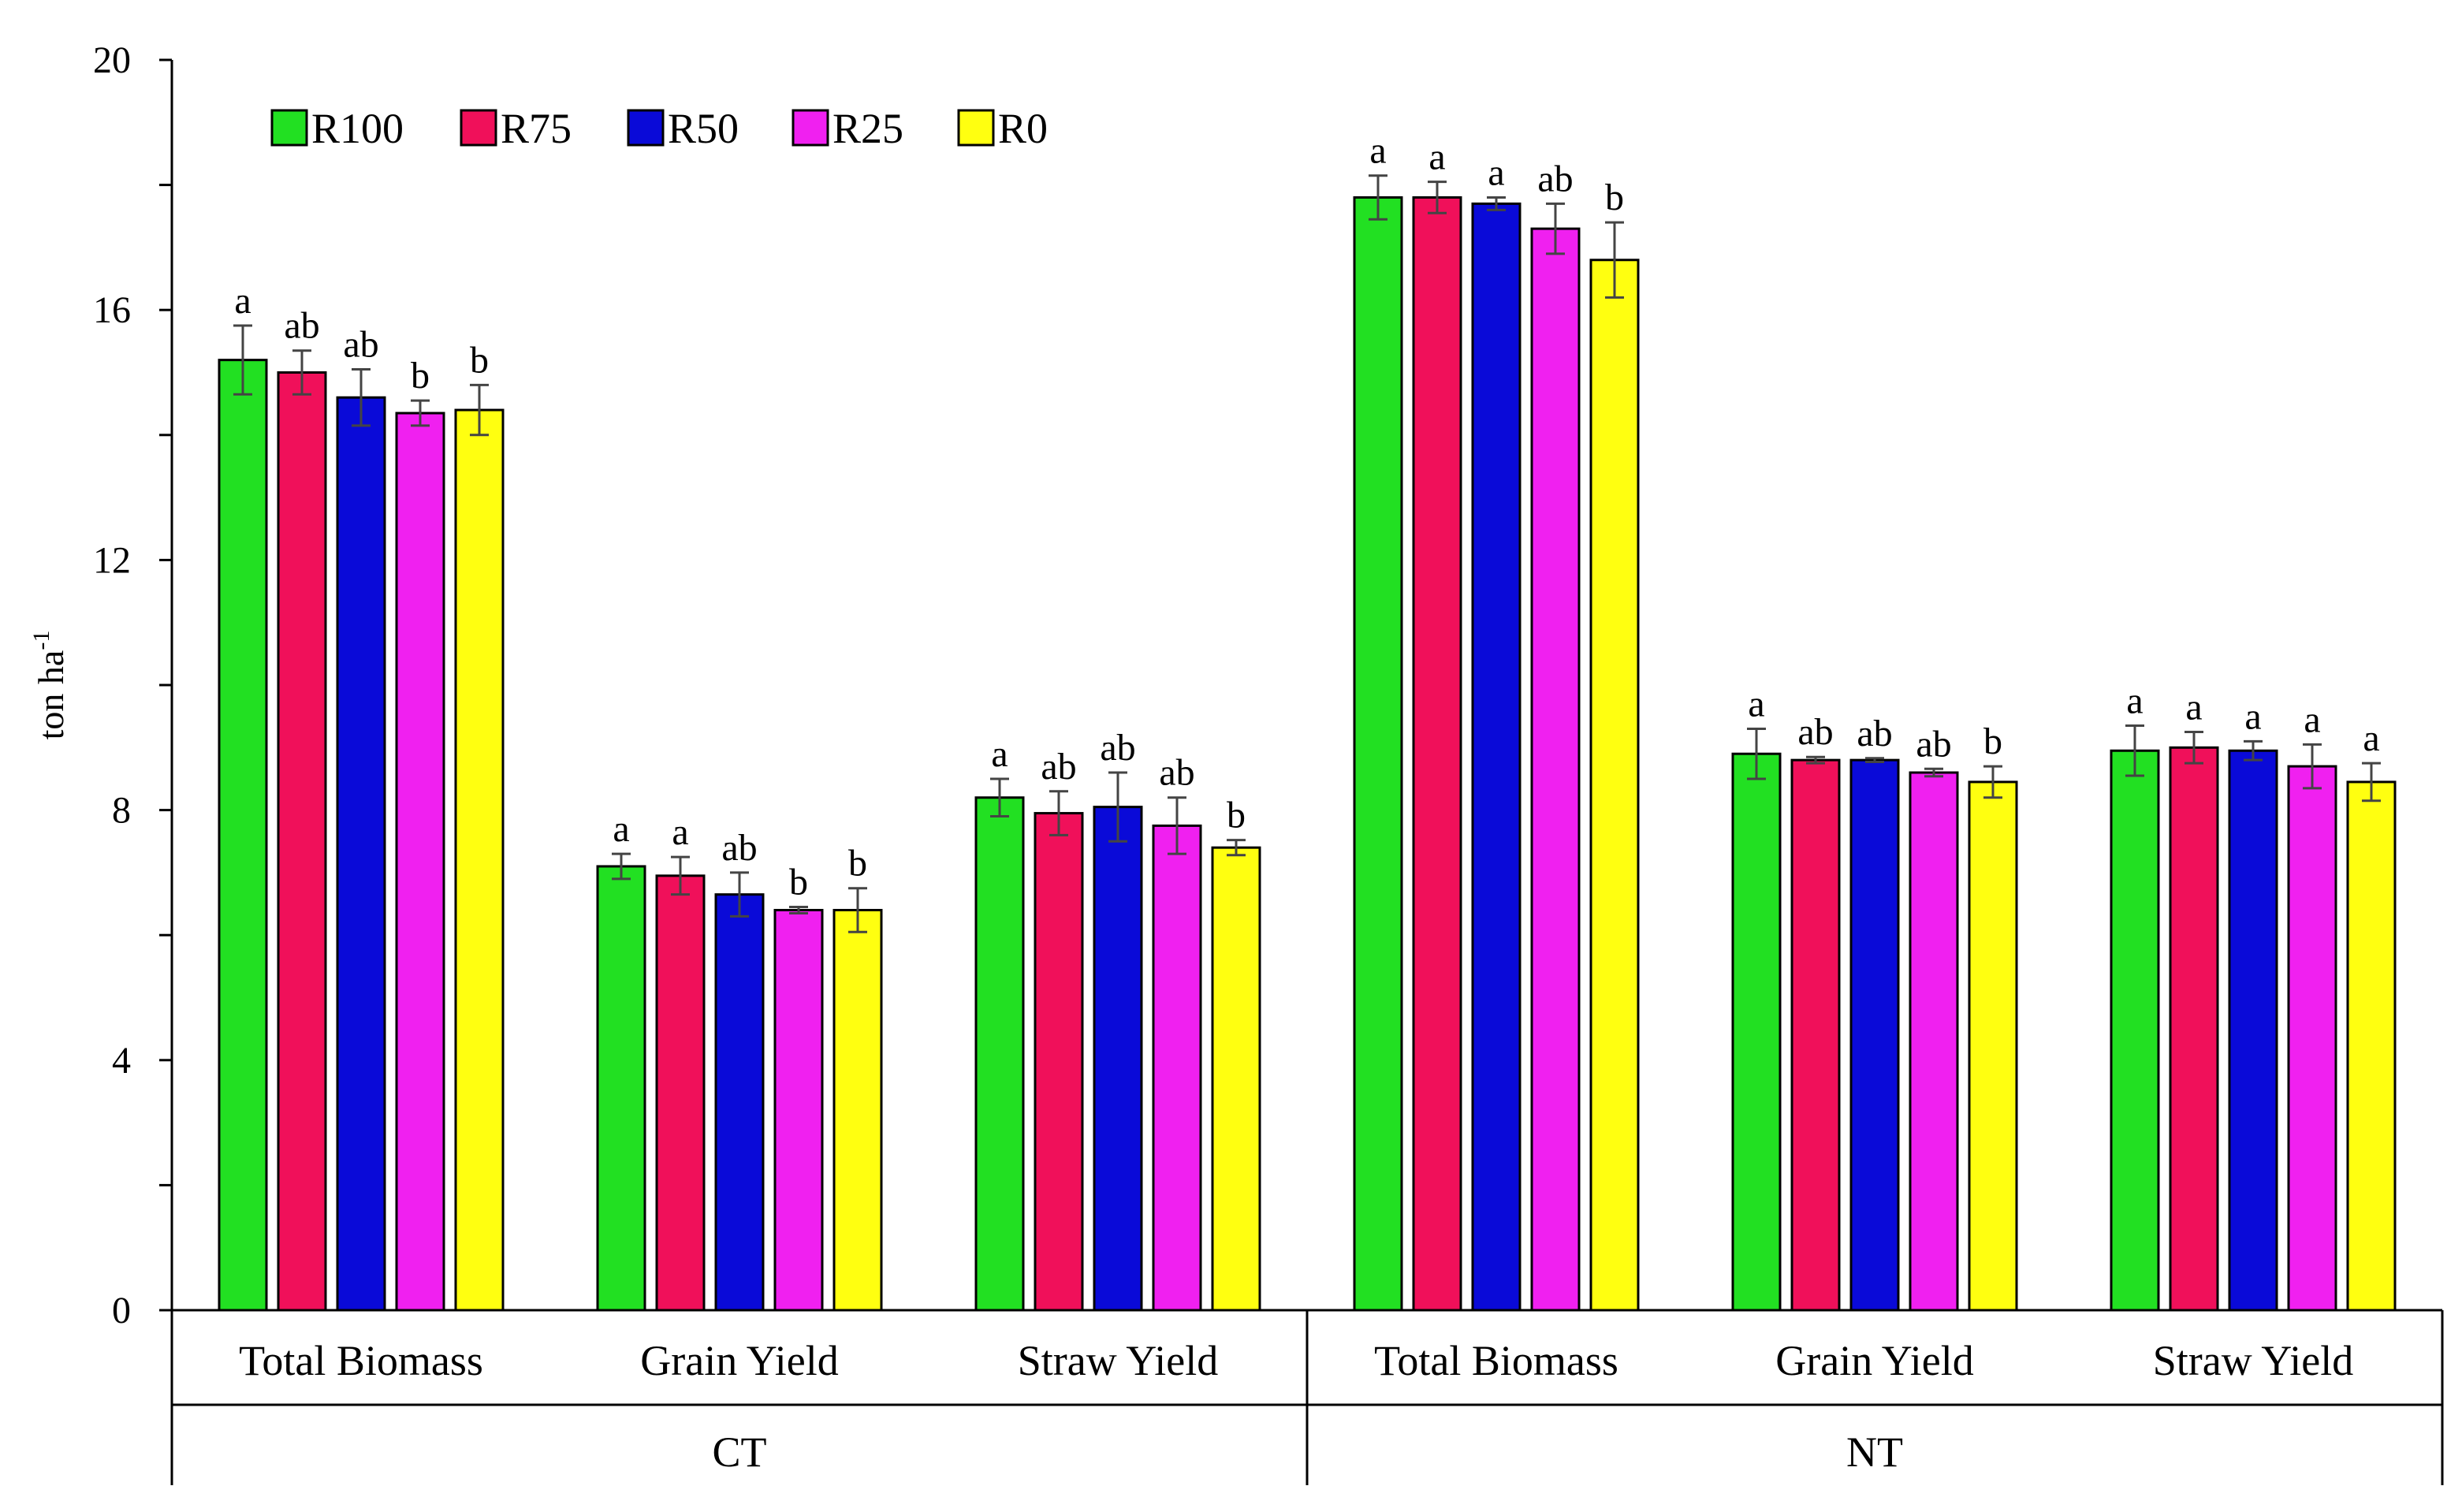  Describe the element at coordinates (357, 129) in the screenshot. I see `legend-label: R100` at that location.